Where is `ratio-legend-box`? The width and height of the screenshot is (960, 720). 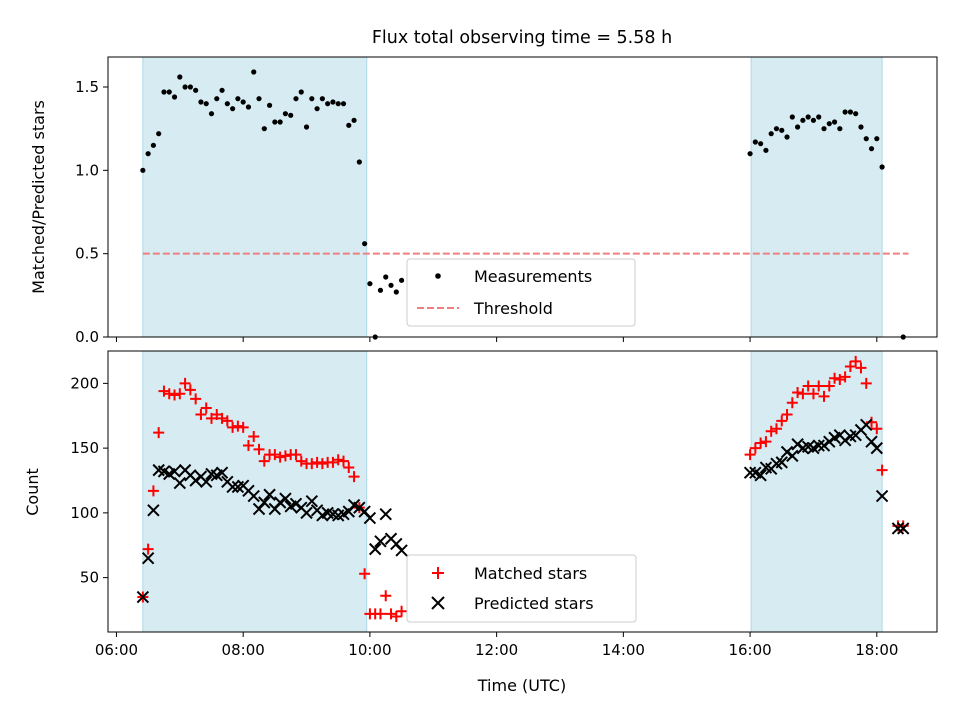
ratio-legend-box is located at coordinates (521, 292).